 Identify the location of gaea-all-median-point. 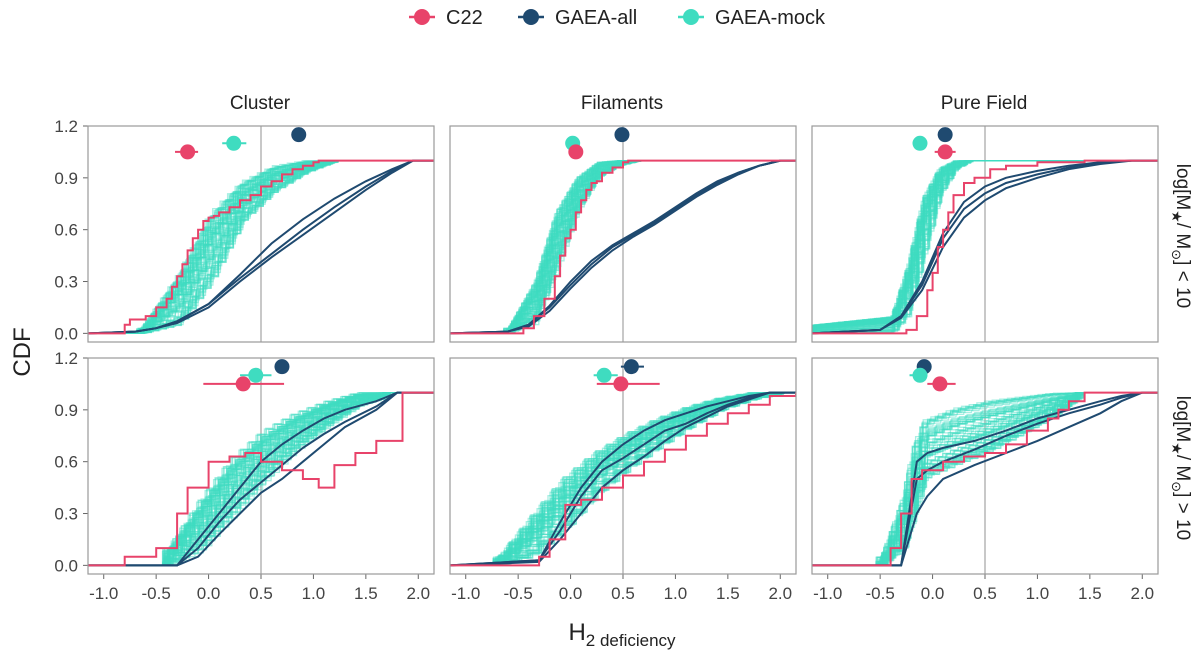
(282, 367).